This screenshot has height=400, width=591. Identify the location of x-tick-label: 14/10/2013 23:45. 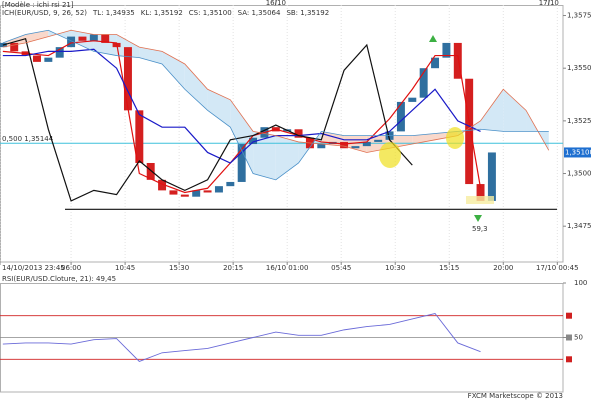
(33, 268).